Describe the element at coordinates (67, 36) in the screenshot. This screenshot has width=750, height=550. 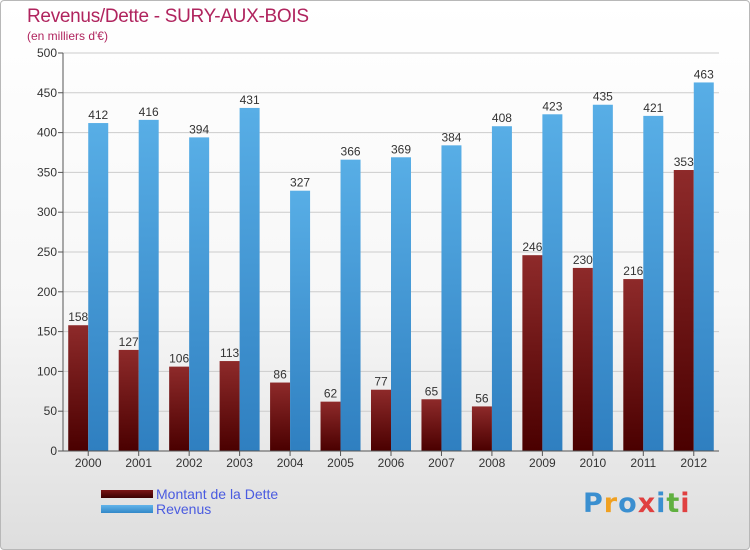
I see `chart-subtitle: (en milliers d'€)` at that location.